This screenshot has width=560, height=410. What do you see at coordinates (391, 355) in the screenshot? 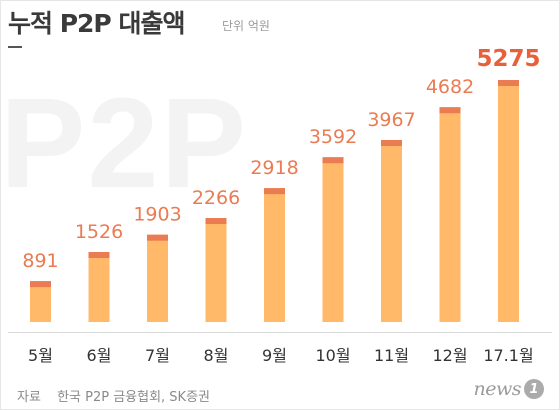
I see `category-label-7: 11월` at bounding box center [391, 355].